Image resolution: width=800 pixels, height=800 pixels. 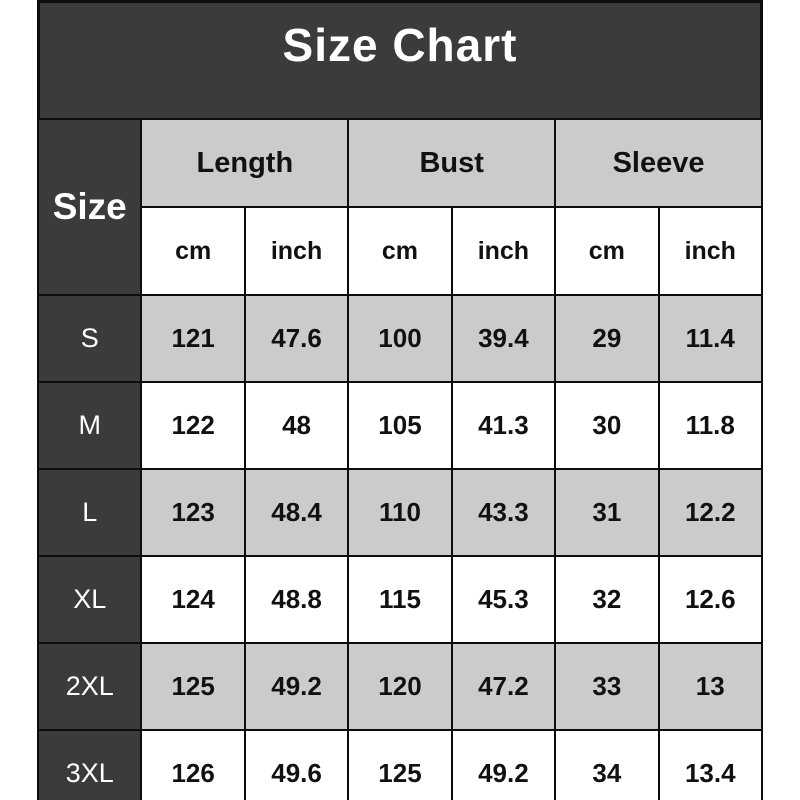 What do you see at coordinates (607, 599) in the screenshot?
I see `value-cell: 32` at bounding box center [607, 599].